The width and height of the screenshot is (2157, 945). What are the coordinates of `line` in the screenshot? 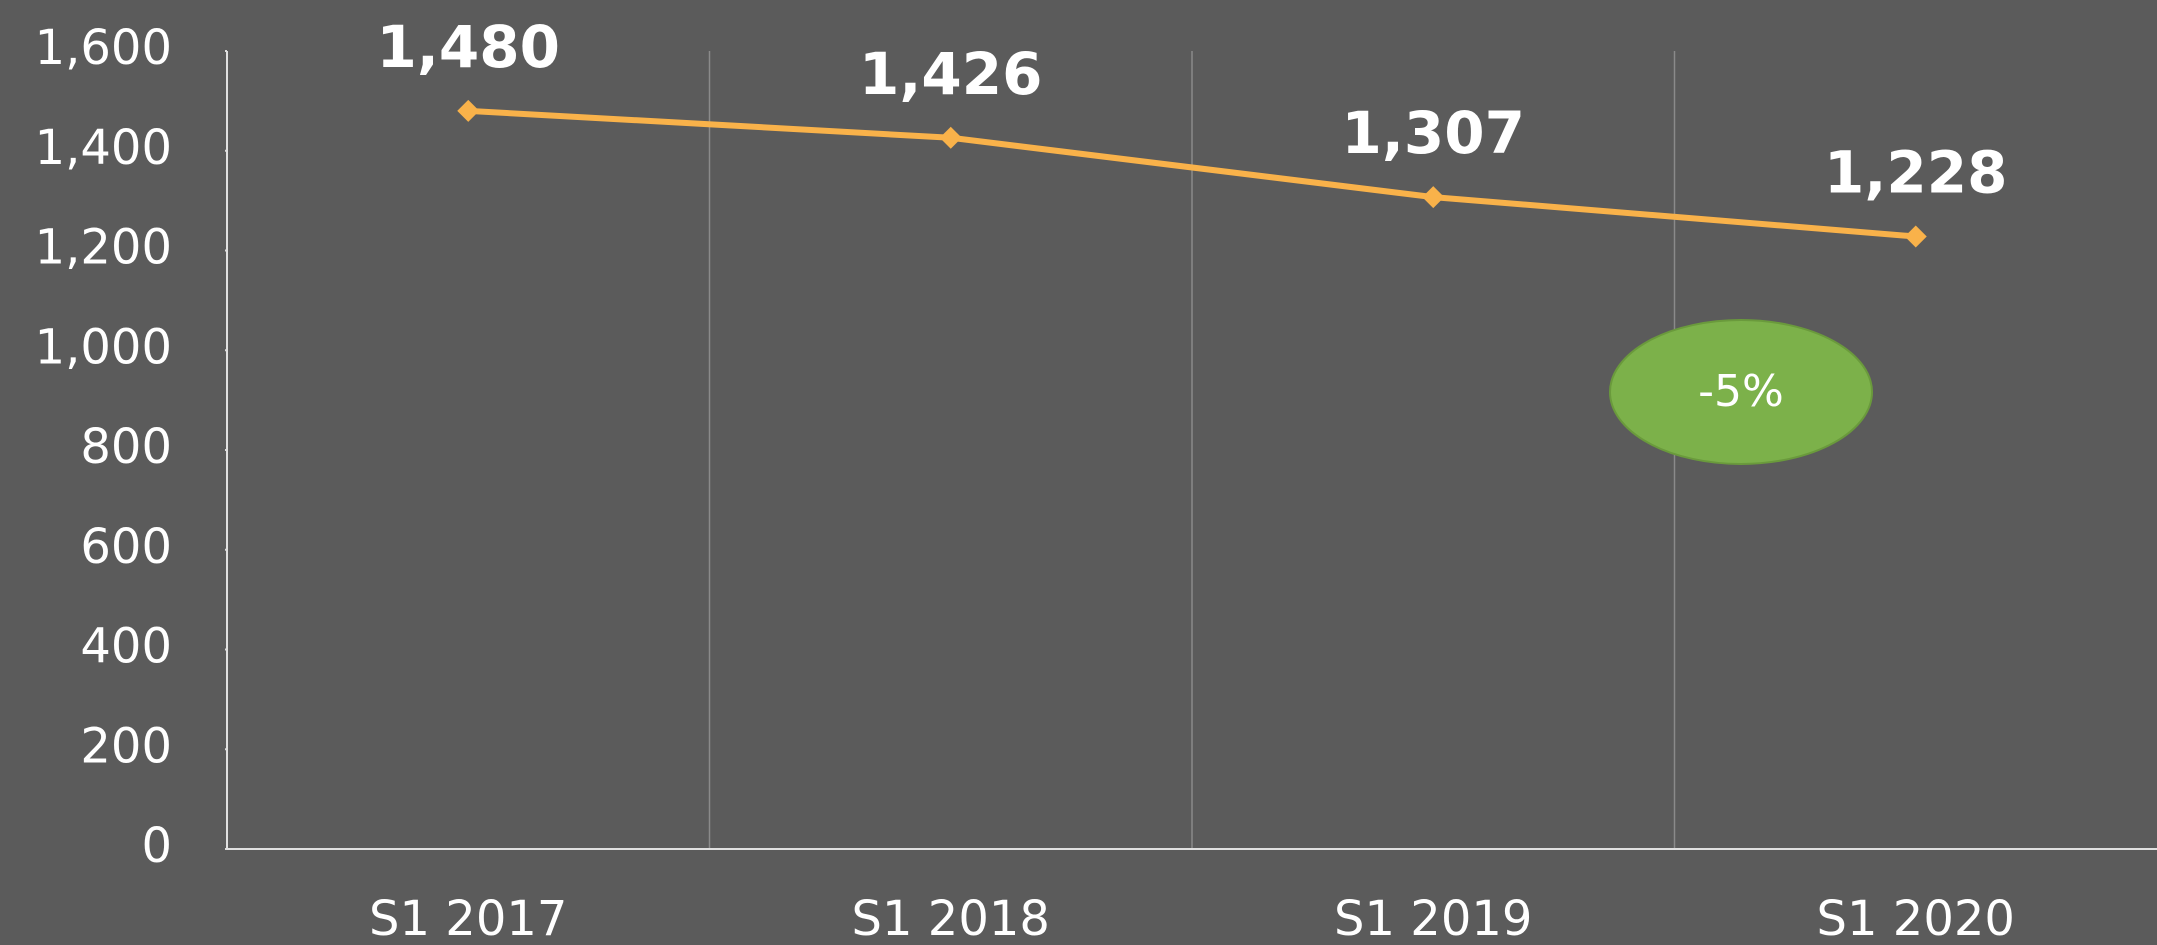 It's located at (1192, 173).